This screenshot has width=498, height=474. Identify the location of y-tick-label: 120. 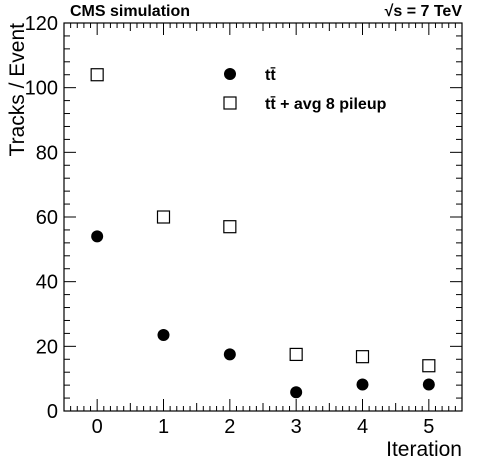
(41, 24).